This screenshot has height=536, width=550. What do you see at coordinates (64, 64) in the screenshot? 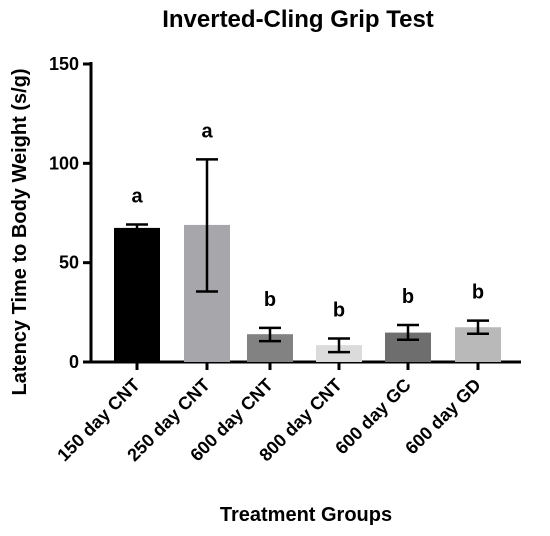
I see `y-tick-label: 150` at bounding box center [64, 64].